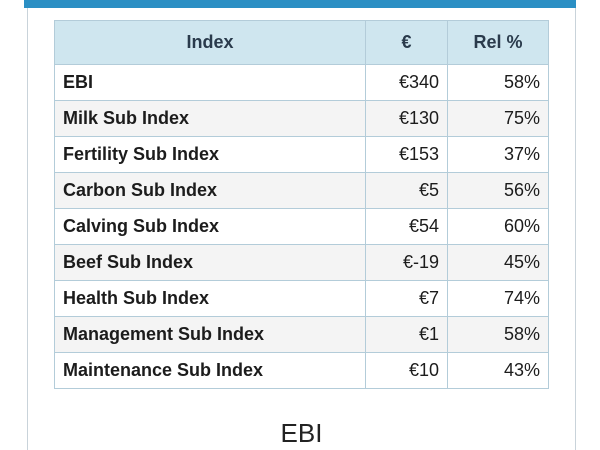  Describe the element at coordinates (498, 190) in the screenshot. I see `row-rel: 56%` at that location.